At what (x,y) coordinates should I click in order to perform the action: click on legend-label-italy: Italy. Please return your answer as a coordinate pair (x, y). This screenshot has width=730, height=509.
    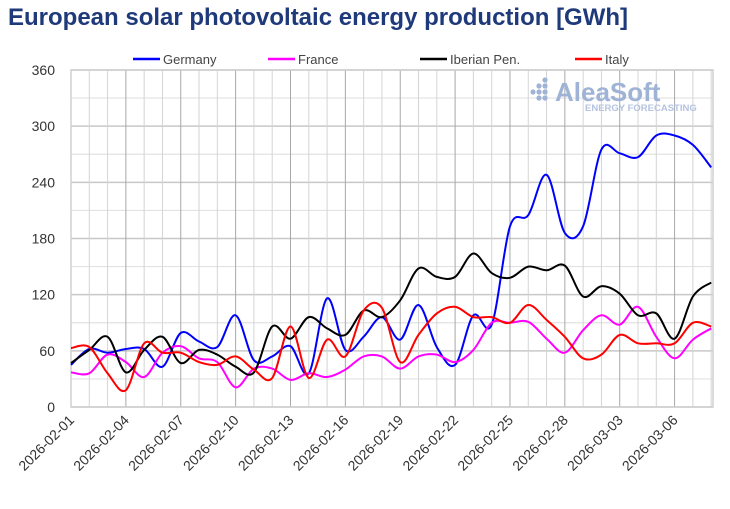
    Looking at the image, I should click on (617, 59).